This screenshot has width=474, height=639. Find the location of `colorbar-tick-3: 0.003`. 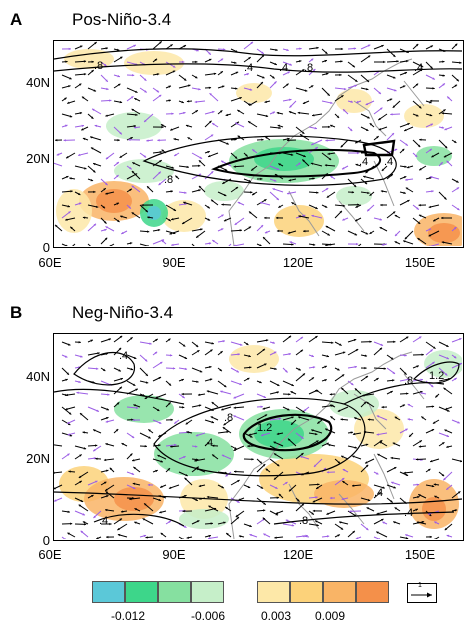

colorbar-tick-3: 0.003 is located at coordinates (276, 616).